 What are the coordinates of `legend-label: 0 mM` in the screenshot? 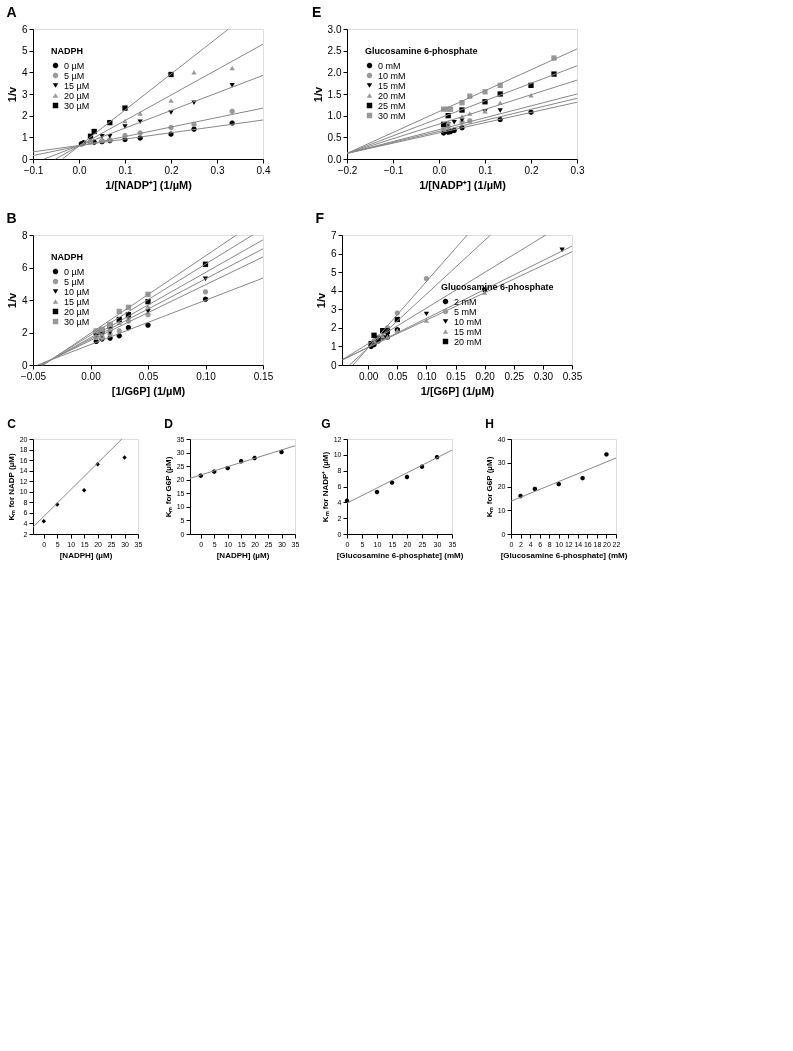 It's located at (389, 65).